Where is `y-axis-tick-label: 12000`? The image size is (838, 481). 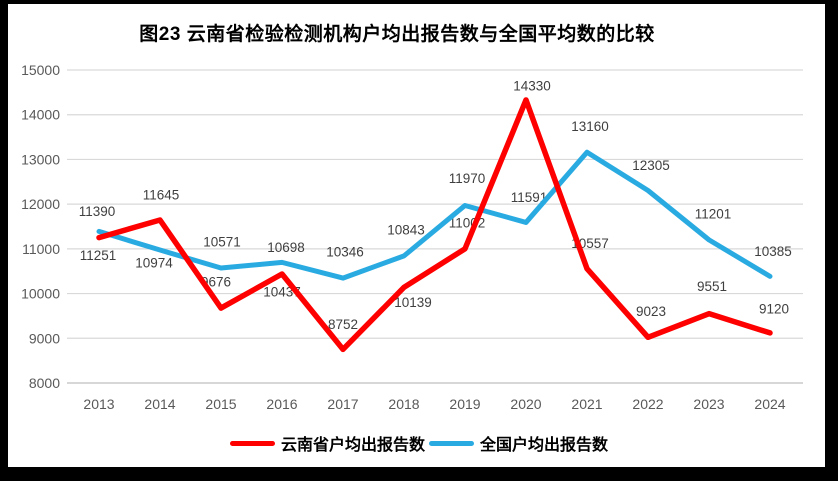 y-axis-tick-label: 12000 is located at coordinates (40, 204).